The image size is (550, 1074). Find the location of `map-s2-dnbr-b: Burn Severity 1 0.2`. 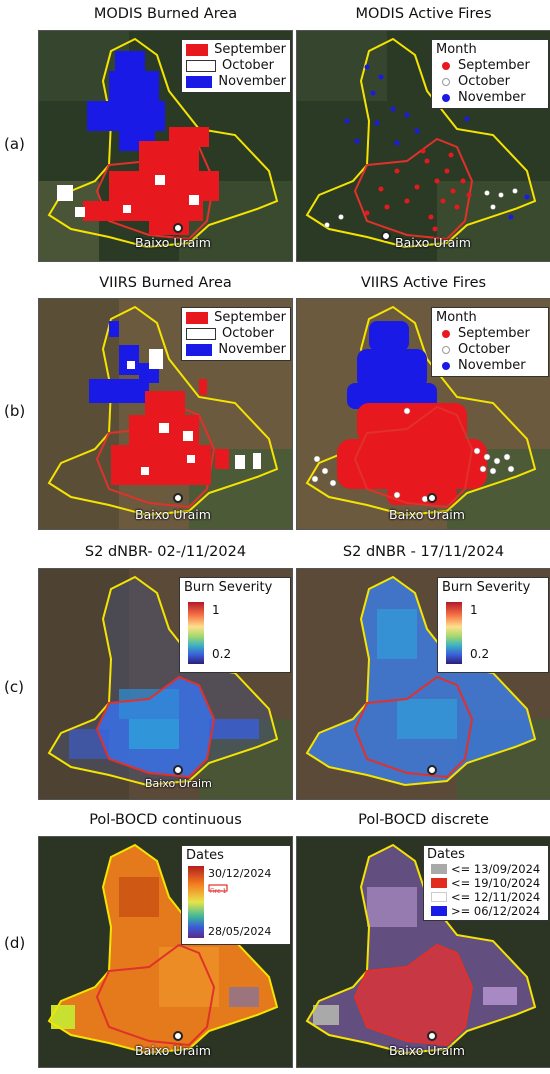

map-s2-dnbr-b: Burn Severity 1 0.2 is located at coordinates (423, 684).